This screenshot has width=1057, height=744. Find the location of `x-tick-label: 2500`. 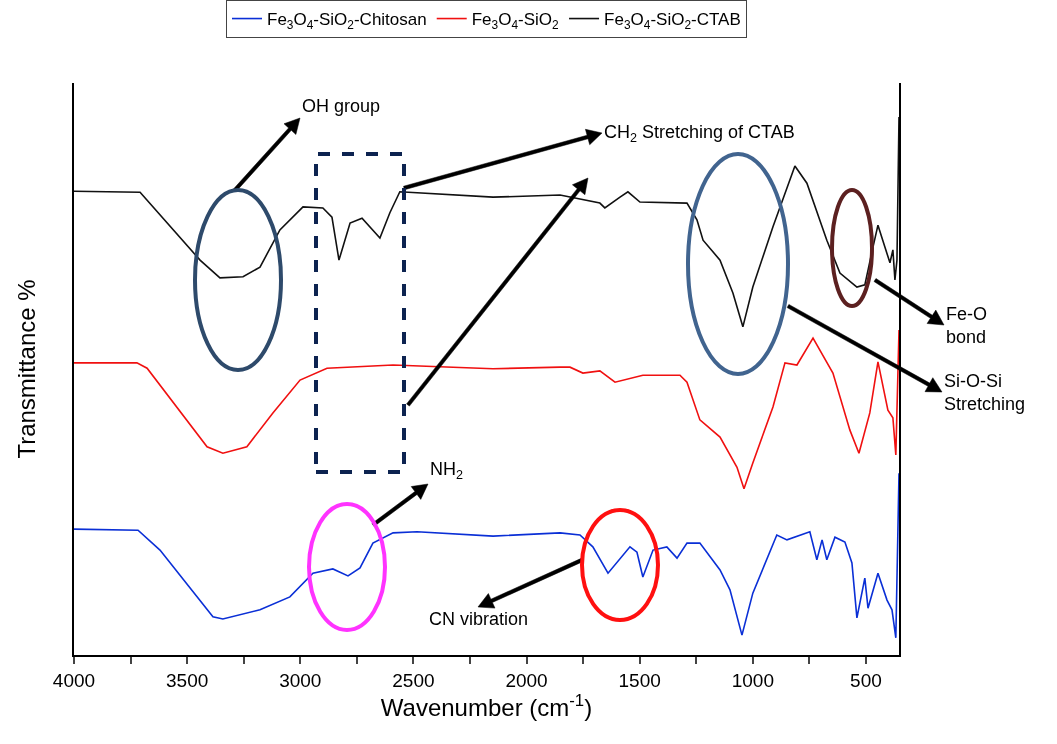

x-tick-label: 2500 is located at coordinates (413, 680).